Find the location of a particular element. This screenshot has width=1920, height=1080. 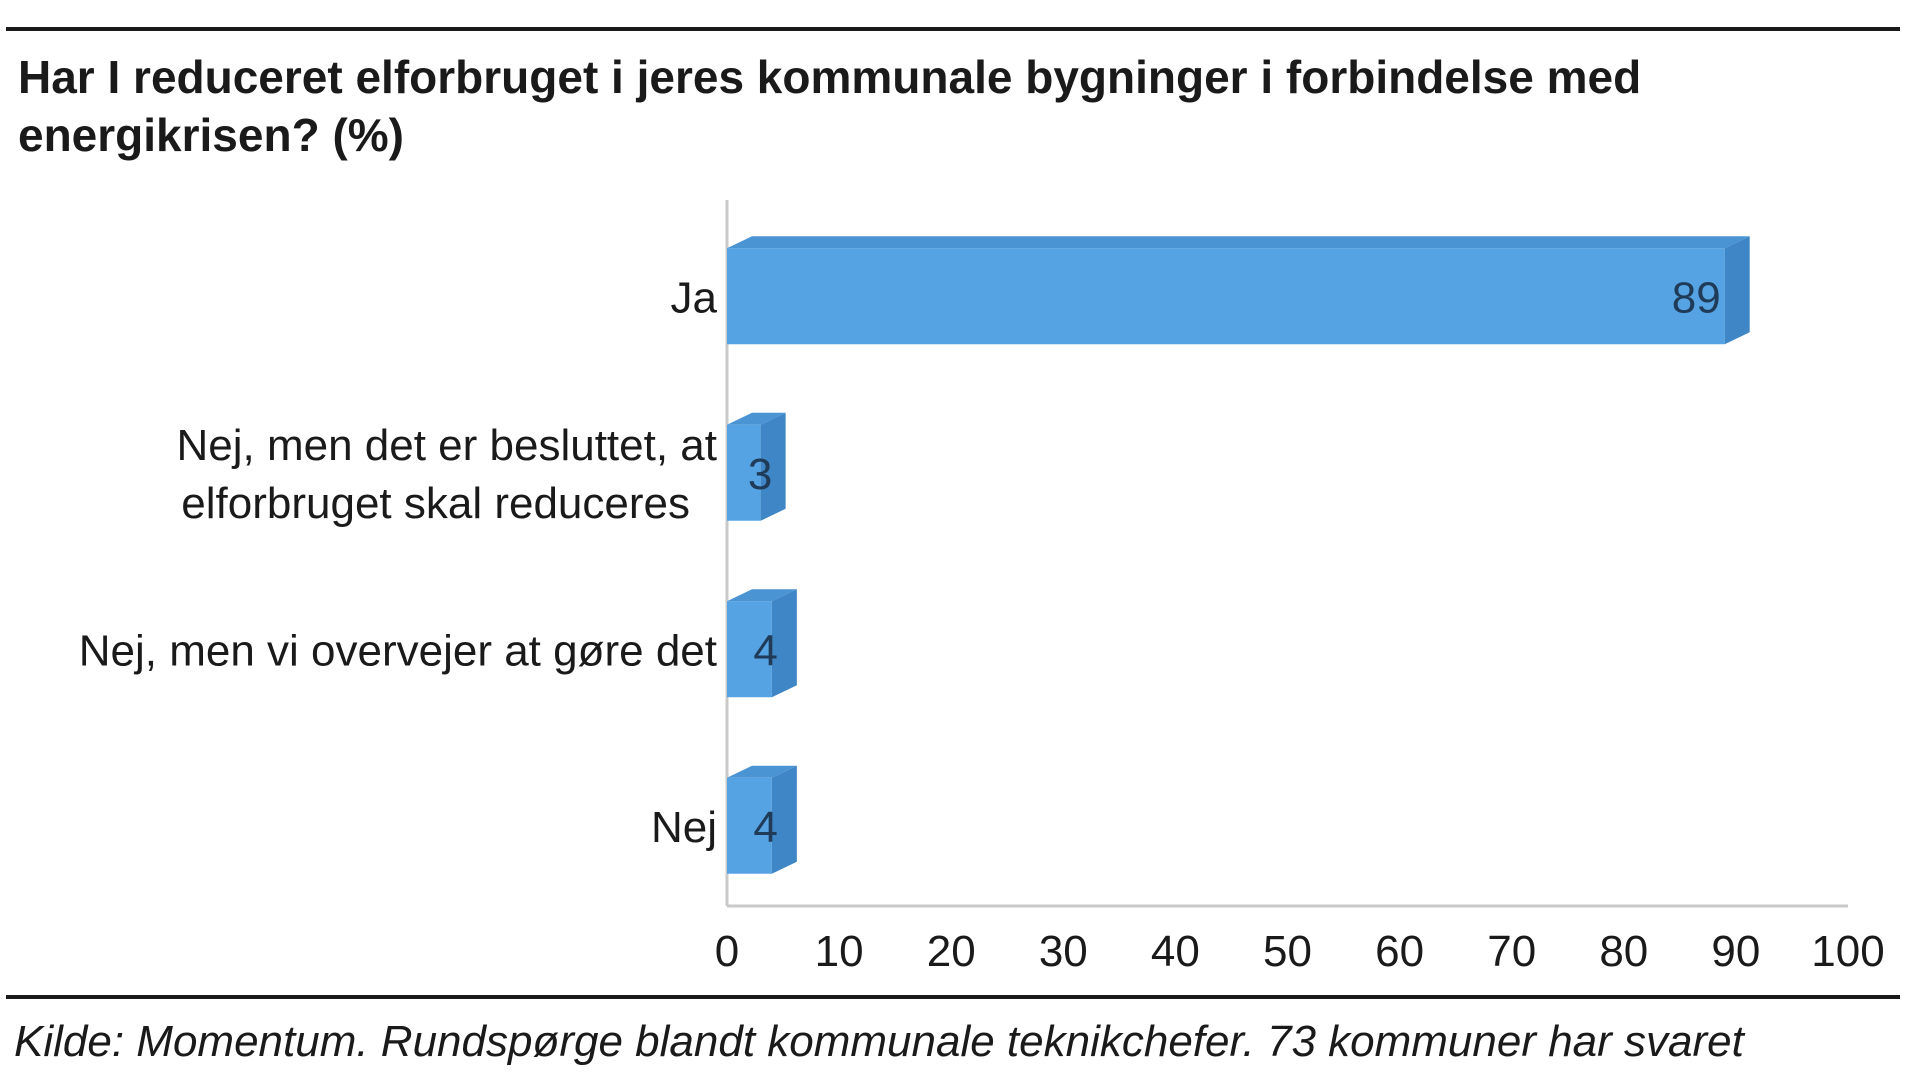

x-tick-label: 20 is located at coordinates (951, 951).